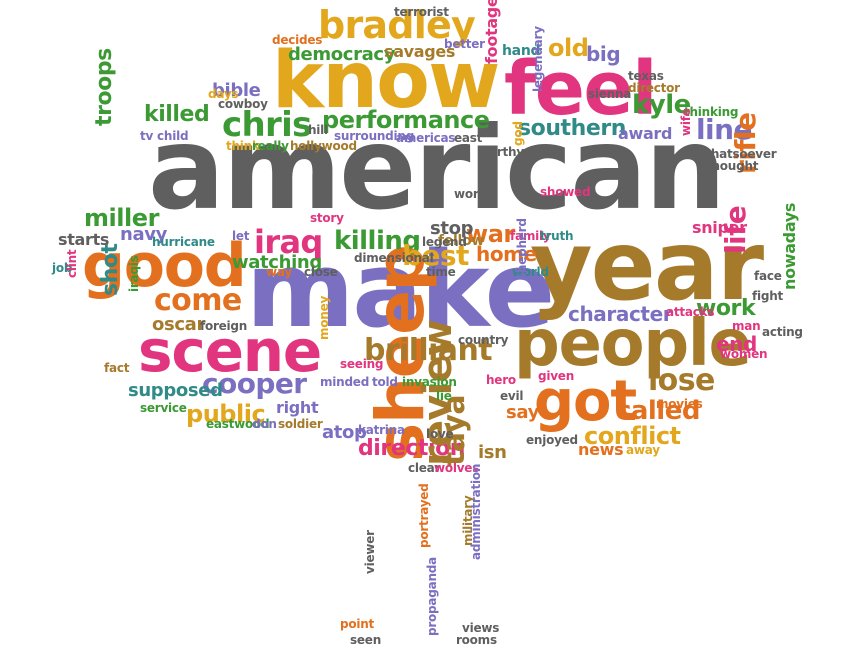 The width and height of the screenshot is (864, 648). I want to click on word-feel: feel, so click(581, 89).